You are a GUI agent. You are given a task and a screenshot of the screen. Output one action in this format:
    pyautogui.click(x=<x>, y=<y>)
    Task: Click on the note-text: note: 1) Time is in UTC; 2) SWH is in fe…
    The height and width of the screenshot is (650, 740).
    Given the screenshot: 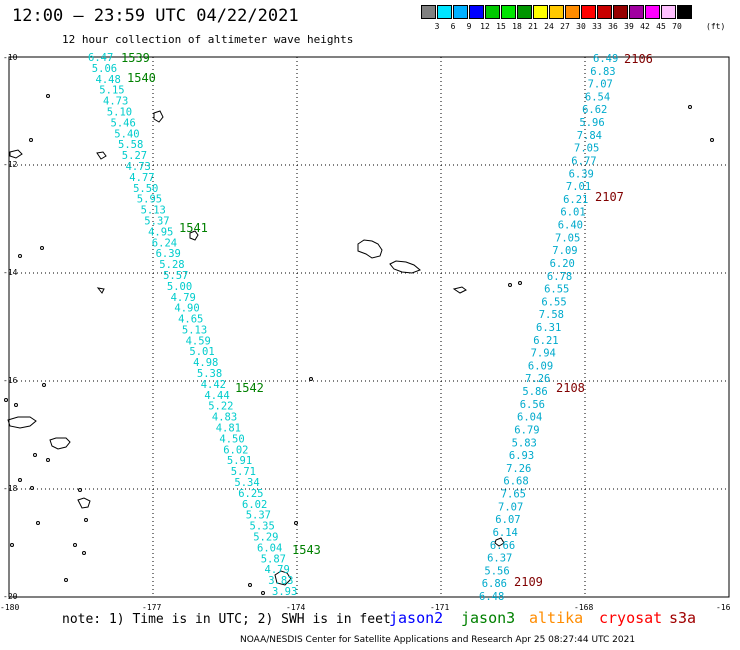 What is the action you would take?
    pyautogui.click(x=226, y=619)
    